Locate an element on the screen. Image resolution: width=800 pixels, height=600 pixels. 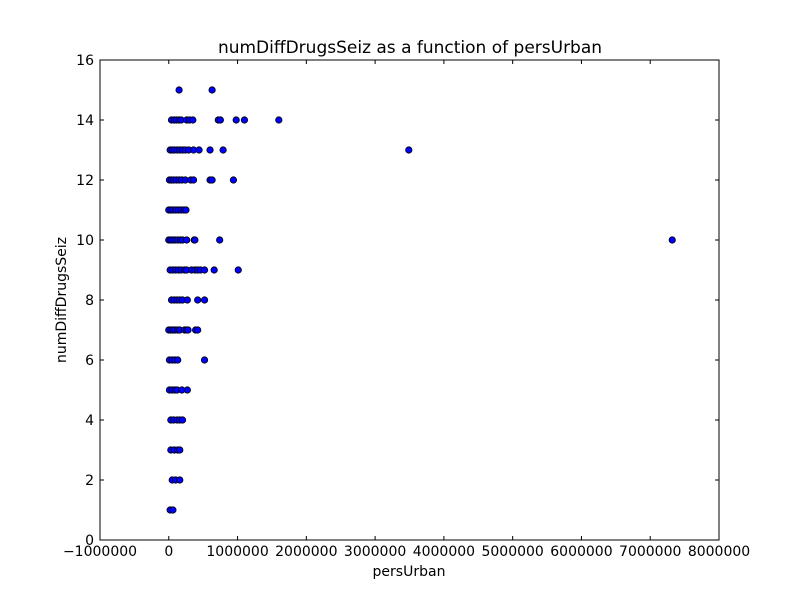
x-tick-label: 3000000 is located at coordinates (375, 552).